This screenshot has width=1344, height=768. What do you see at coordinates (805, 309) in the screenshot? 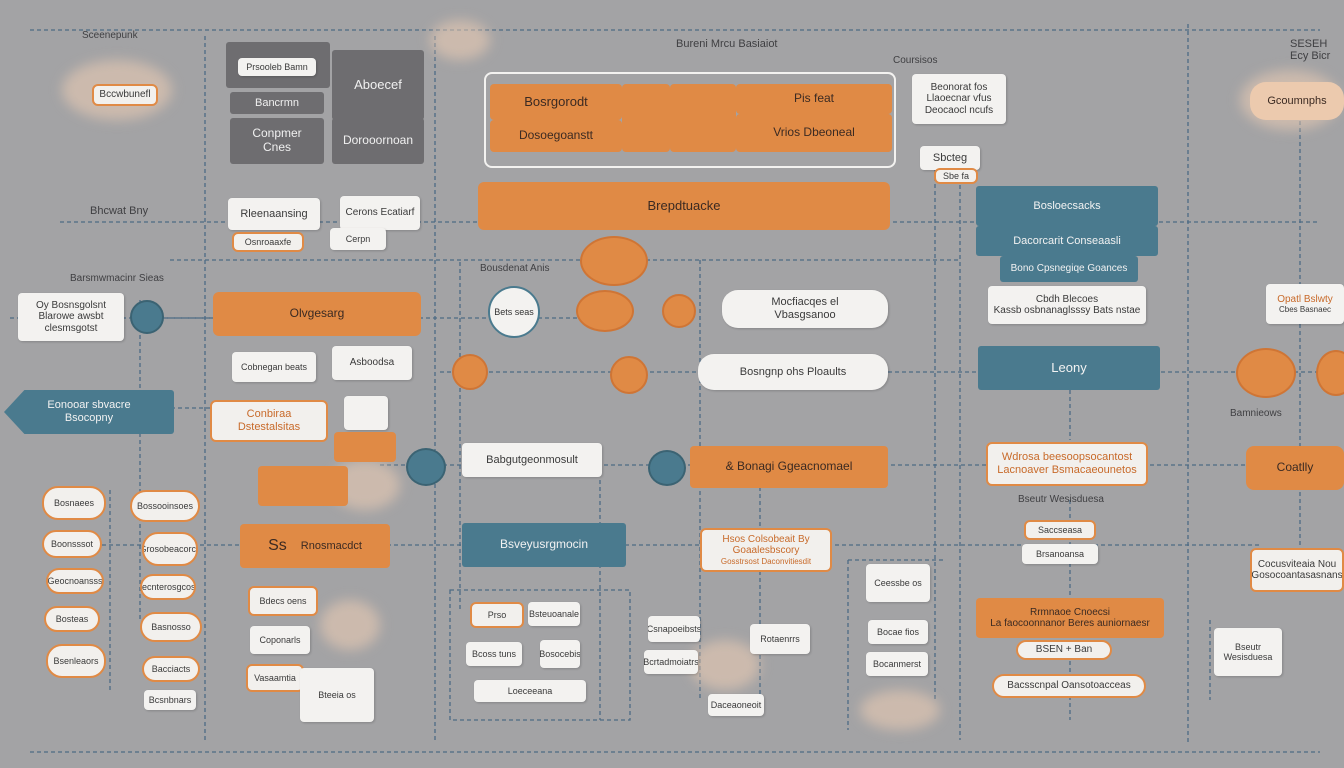
I see `pill-node-1: Mocfiacqes el Vbasgsanoo` at bounding box center [805, 309].